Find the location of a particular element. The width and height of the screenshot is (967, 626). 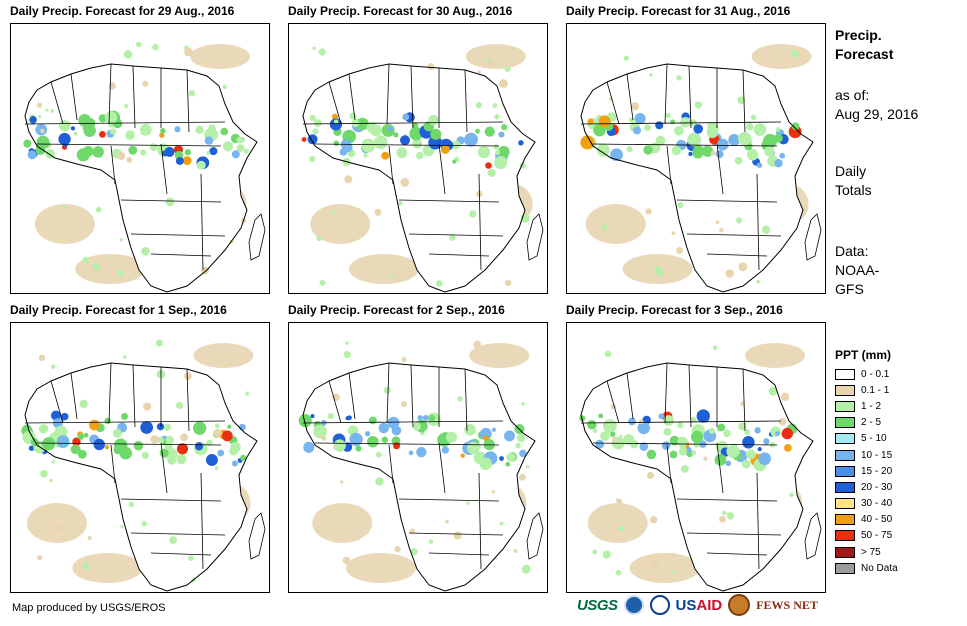

usaid-aid: AID is located at coordinates (709, 605).